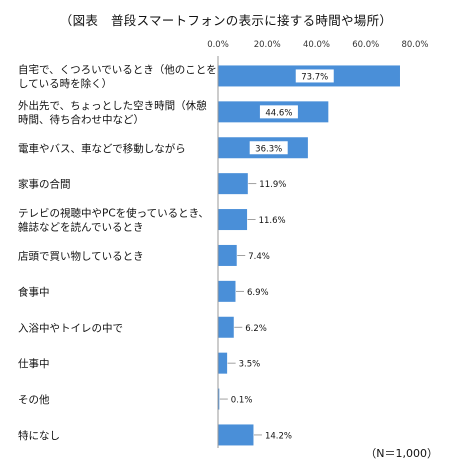 This screenshot has width=452, height=471. What do you see at coordinates (34, 363) in the screenshot?
I see `category-label: 仕事中` at bounding box center [34, 363].